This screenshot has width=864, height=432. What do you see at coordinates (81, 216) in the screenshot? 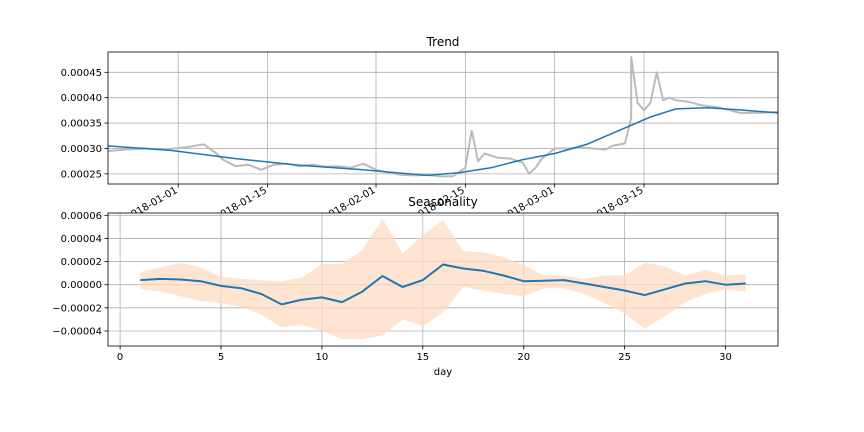
I see `y-tick-label: 0.00006` at bounding box center [81, 216].